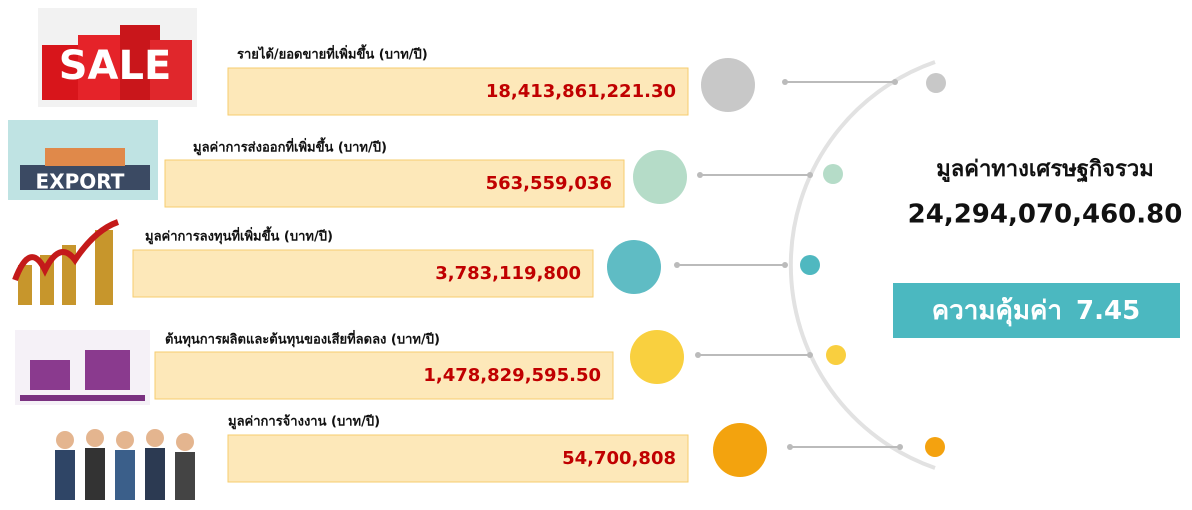 This screenshot has height=510, width=1192. I want to click on ratio-text: ความคุ้มค่า 7.45, so click(1036, 311).